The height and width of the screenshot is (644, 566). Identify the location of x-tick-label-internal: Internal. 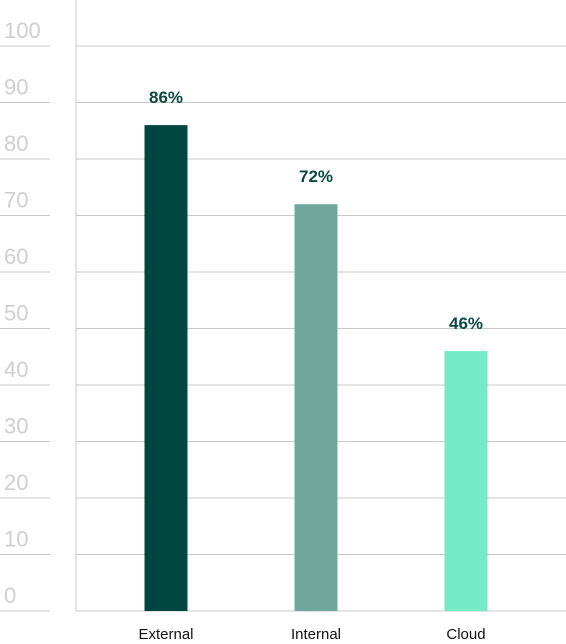
(316, 634).